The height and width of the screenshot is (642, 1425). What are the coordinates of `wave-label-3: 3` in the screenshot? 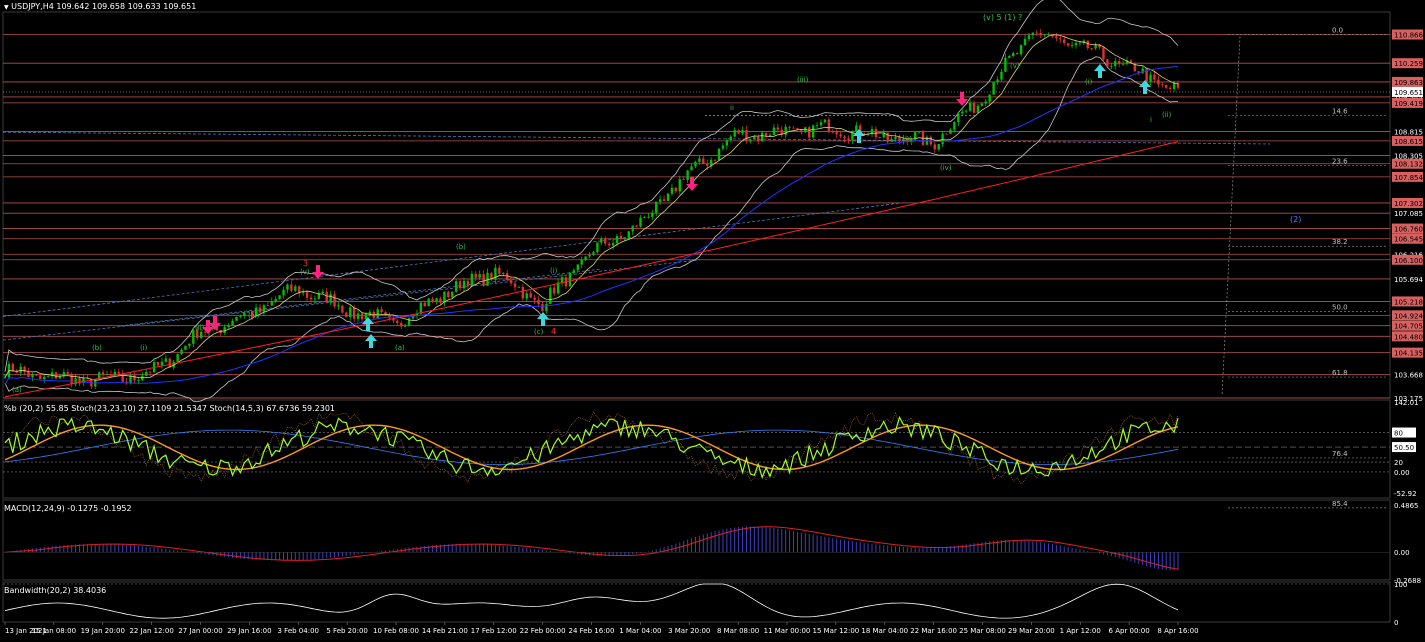 It's located at (305, 263).